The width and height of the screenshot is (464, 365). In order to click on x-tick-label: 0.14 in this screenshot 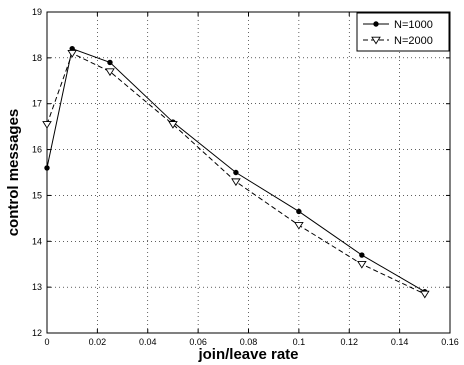, I will do `click(400, 342)`.